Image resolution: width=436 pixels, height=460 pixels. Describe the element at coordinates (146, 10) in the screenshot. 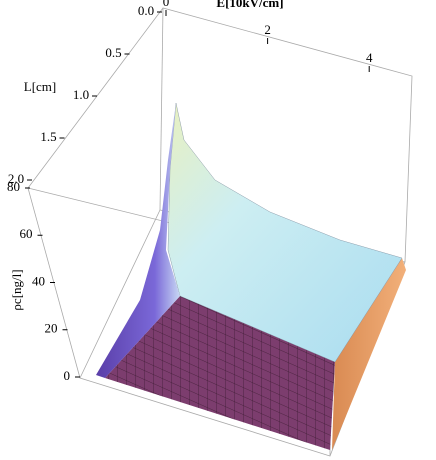

I see `tick-label: 0.0` at that location.